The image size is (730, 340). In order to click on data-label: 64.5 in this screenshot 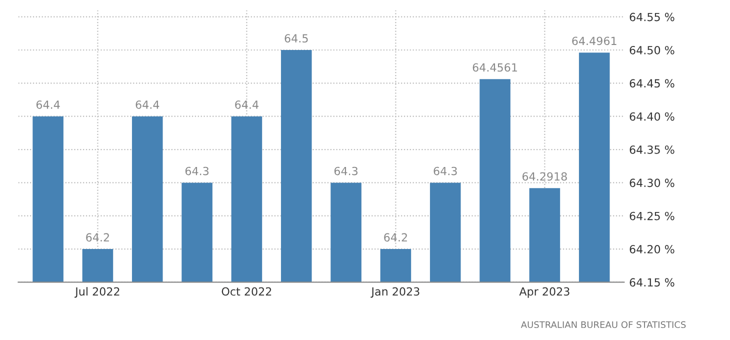, I will do `click(296, 38)`.